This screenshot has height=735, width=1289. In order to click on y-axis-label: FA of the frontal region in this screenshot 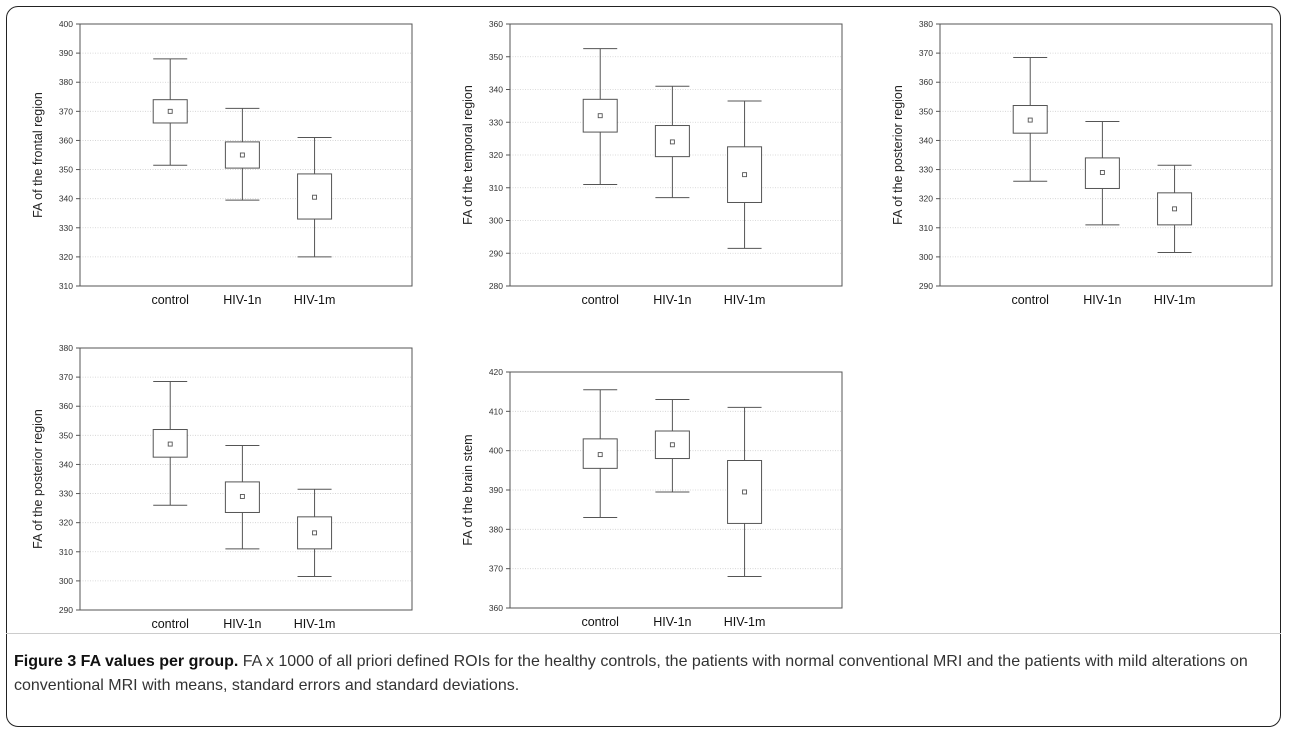, I will do `click(38, 155)`.